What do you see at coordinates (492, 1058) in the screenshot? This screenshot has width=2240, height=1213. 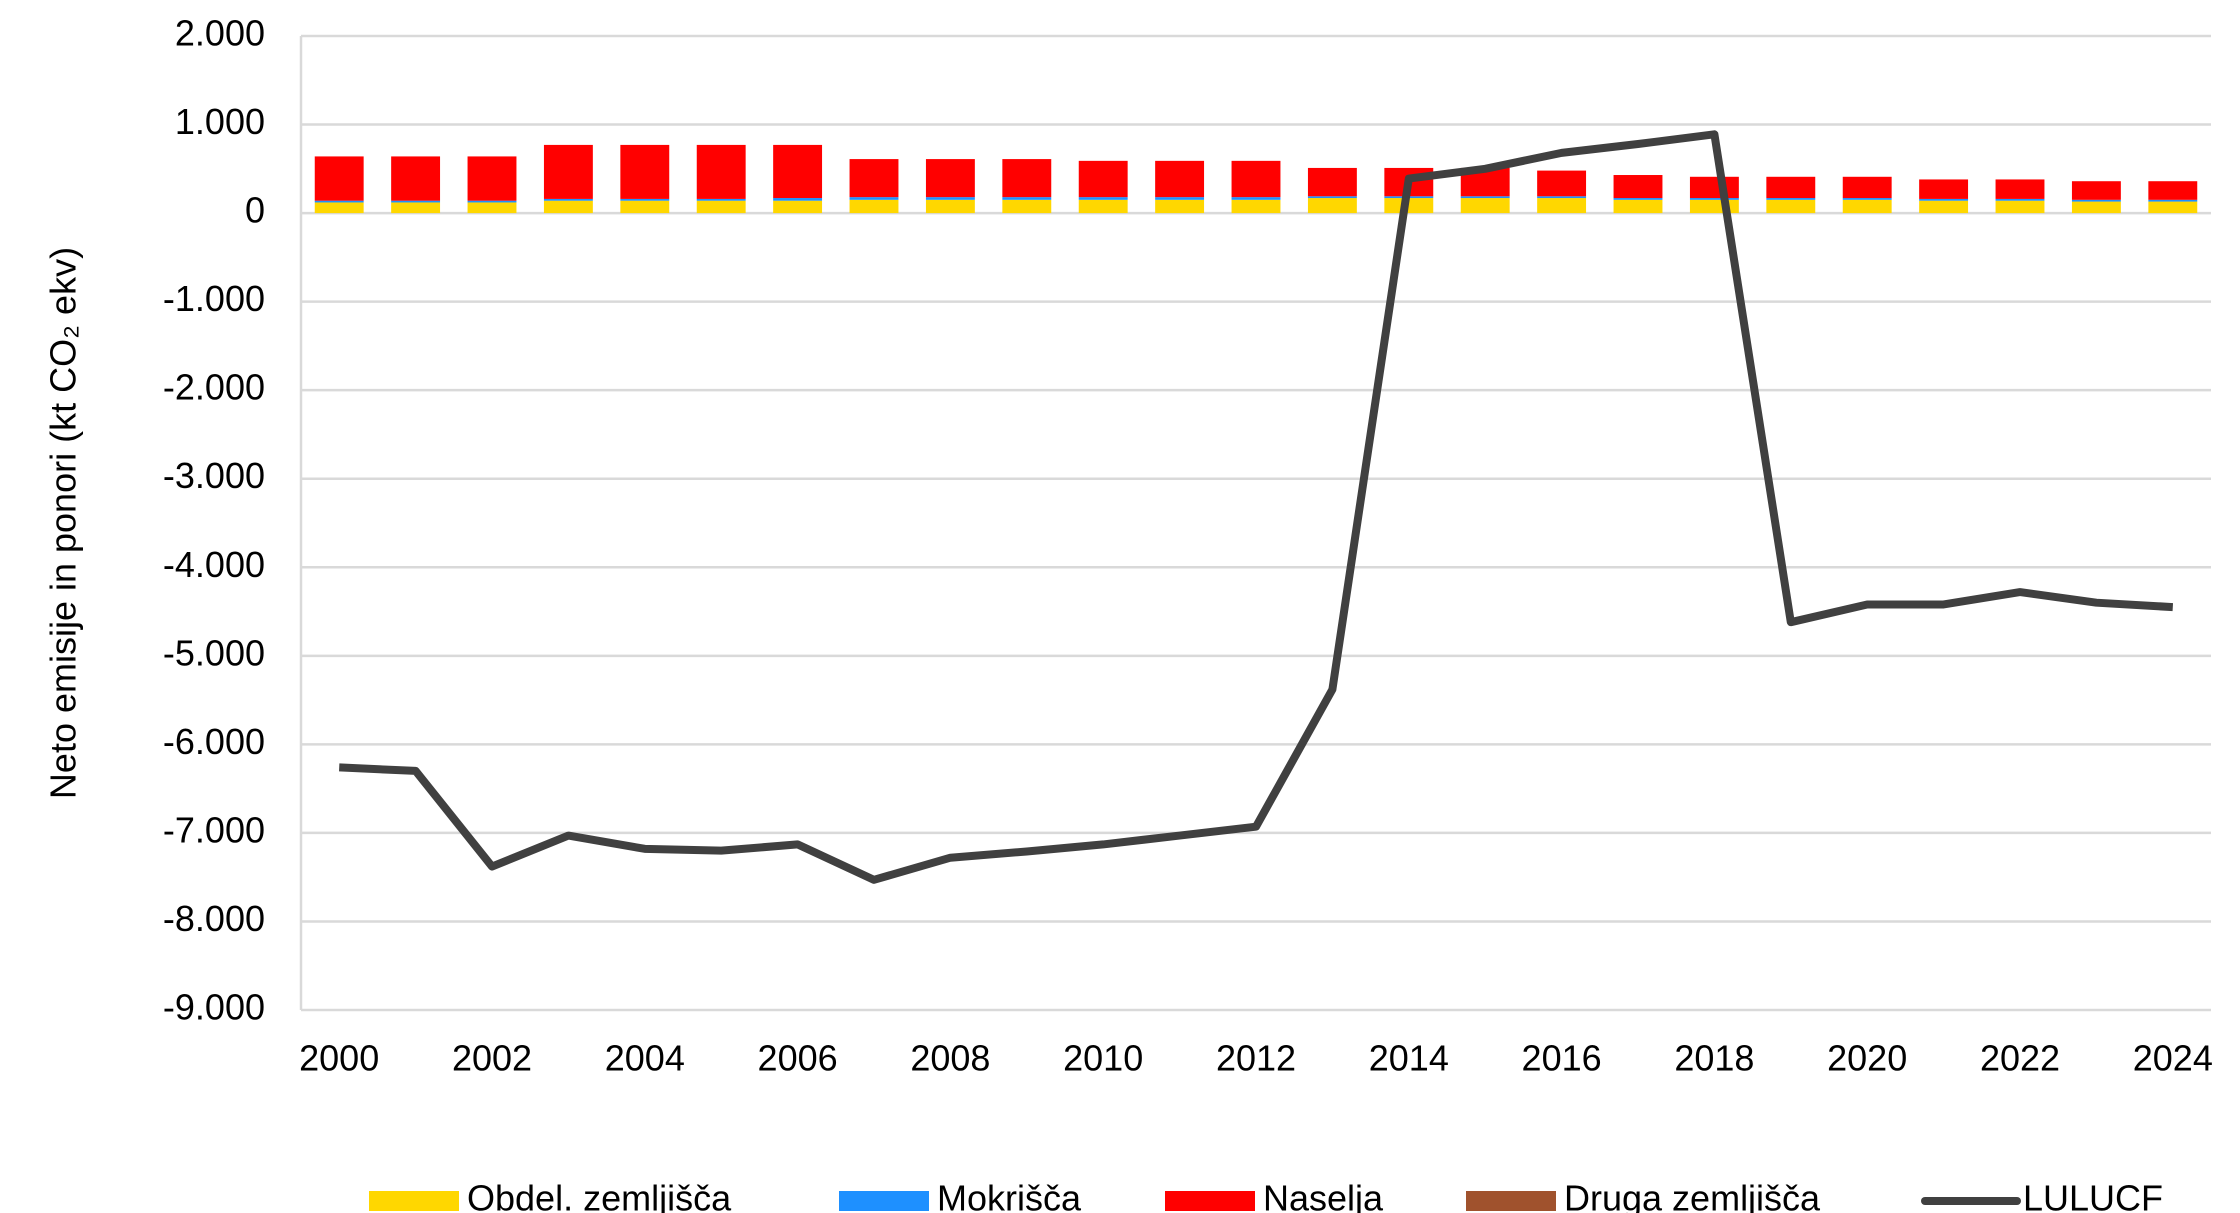 I see `x-tick-label: 2002` at bounding box center [492, 1058].